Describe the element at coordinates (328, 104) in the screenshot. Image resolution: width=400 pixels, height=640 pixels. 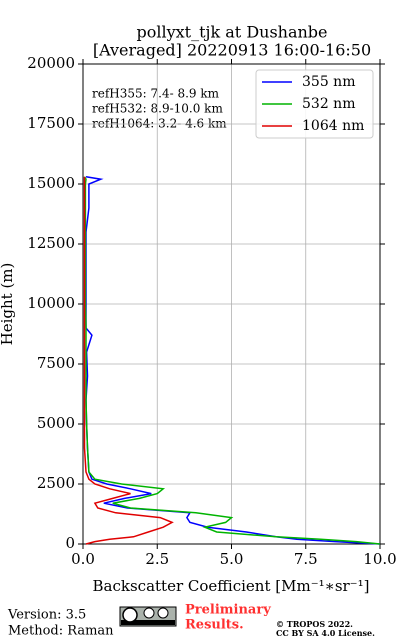
I see `legend-label: 532 nm` at that location.